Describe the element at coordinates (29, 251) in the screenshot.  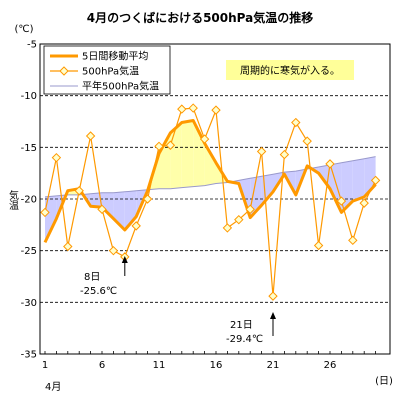
I see `y-tick-label: -25` at that location.